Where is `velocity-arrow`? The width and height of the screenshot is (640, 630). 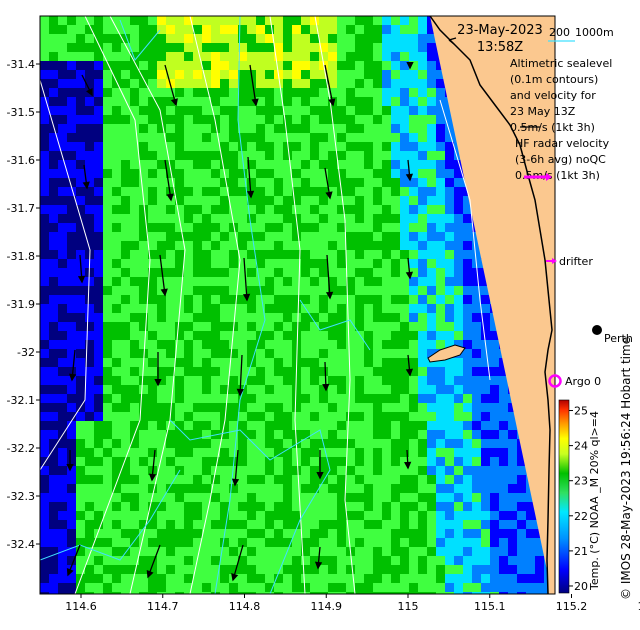
velocity-arrow is located at coordinates (250, 177).